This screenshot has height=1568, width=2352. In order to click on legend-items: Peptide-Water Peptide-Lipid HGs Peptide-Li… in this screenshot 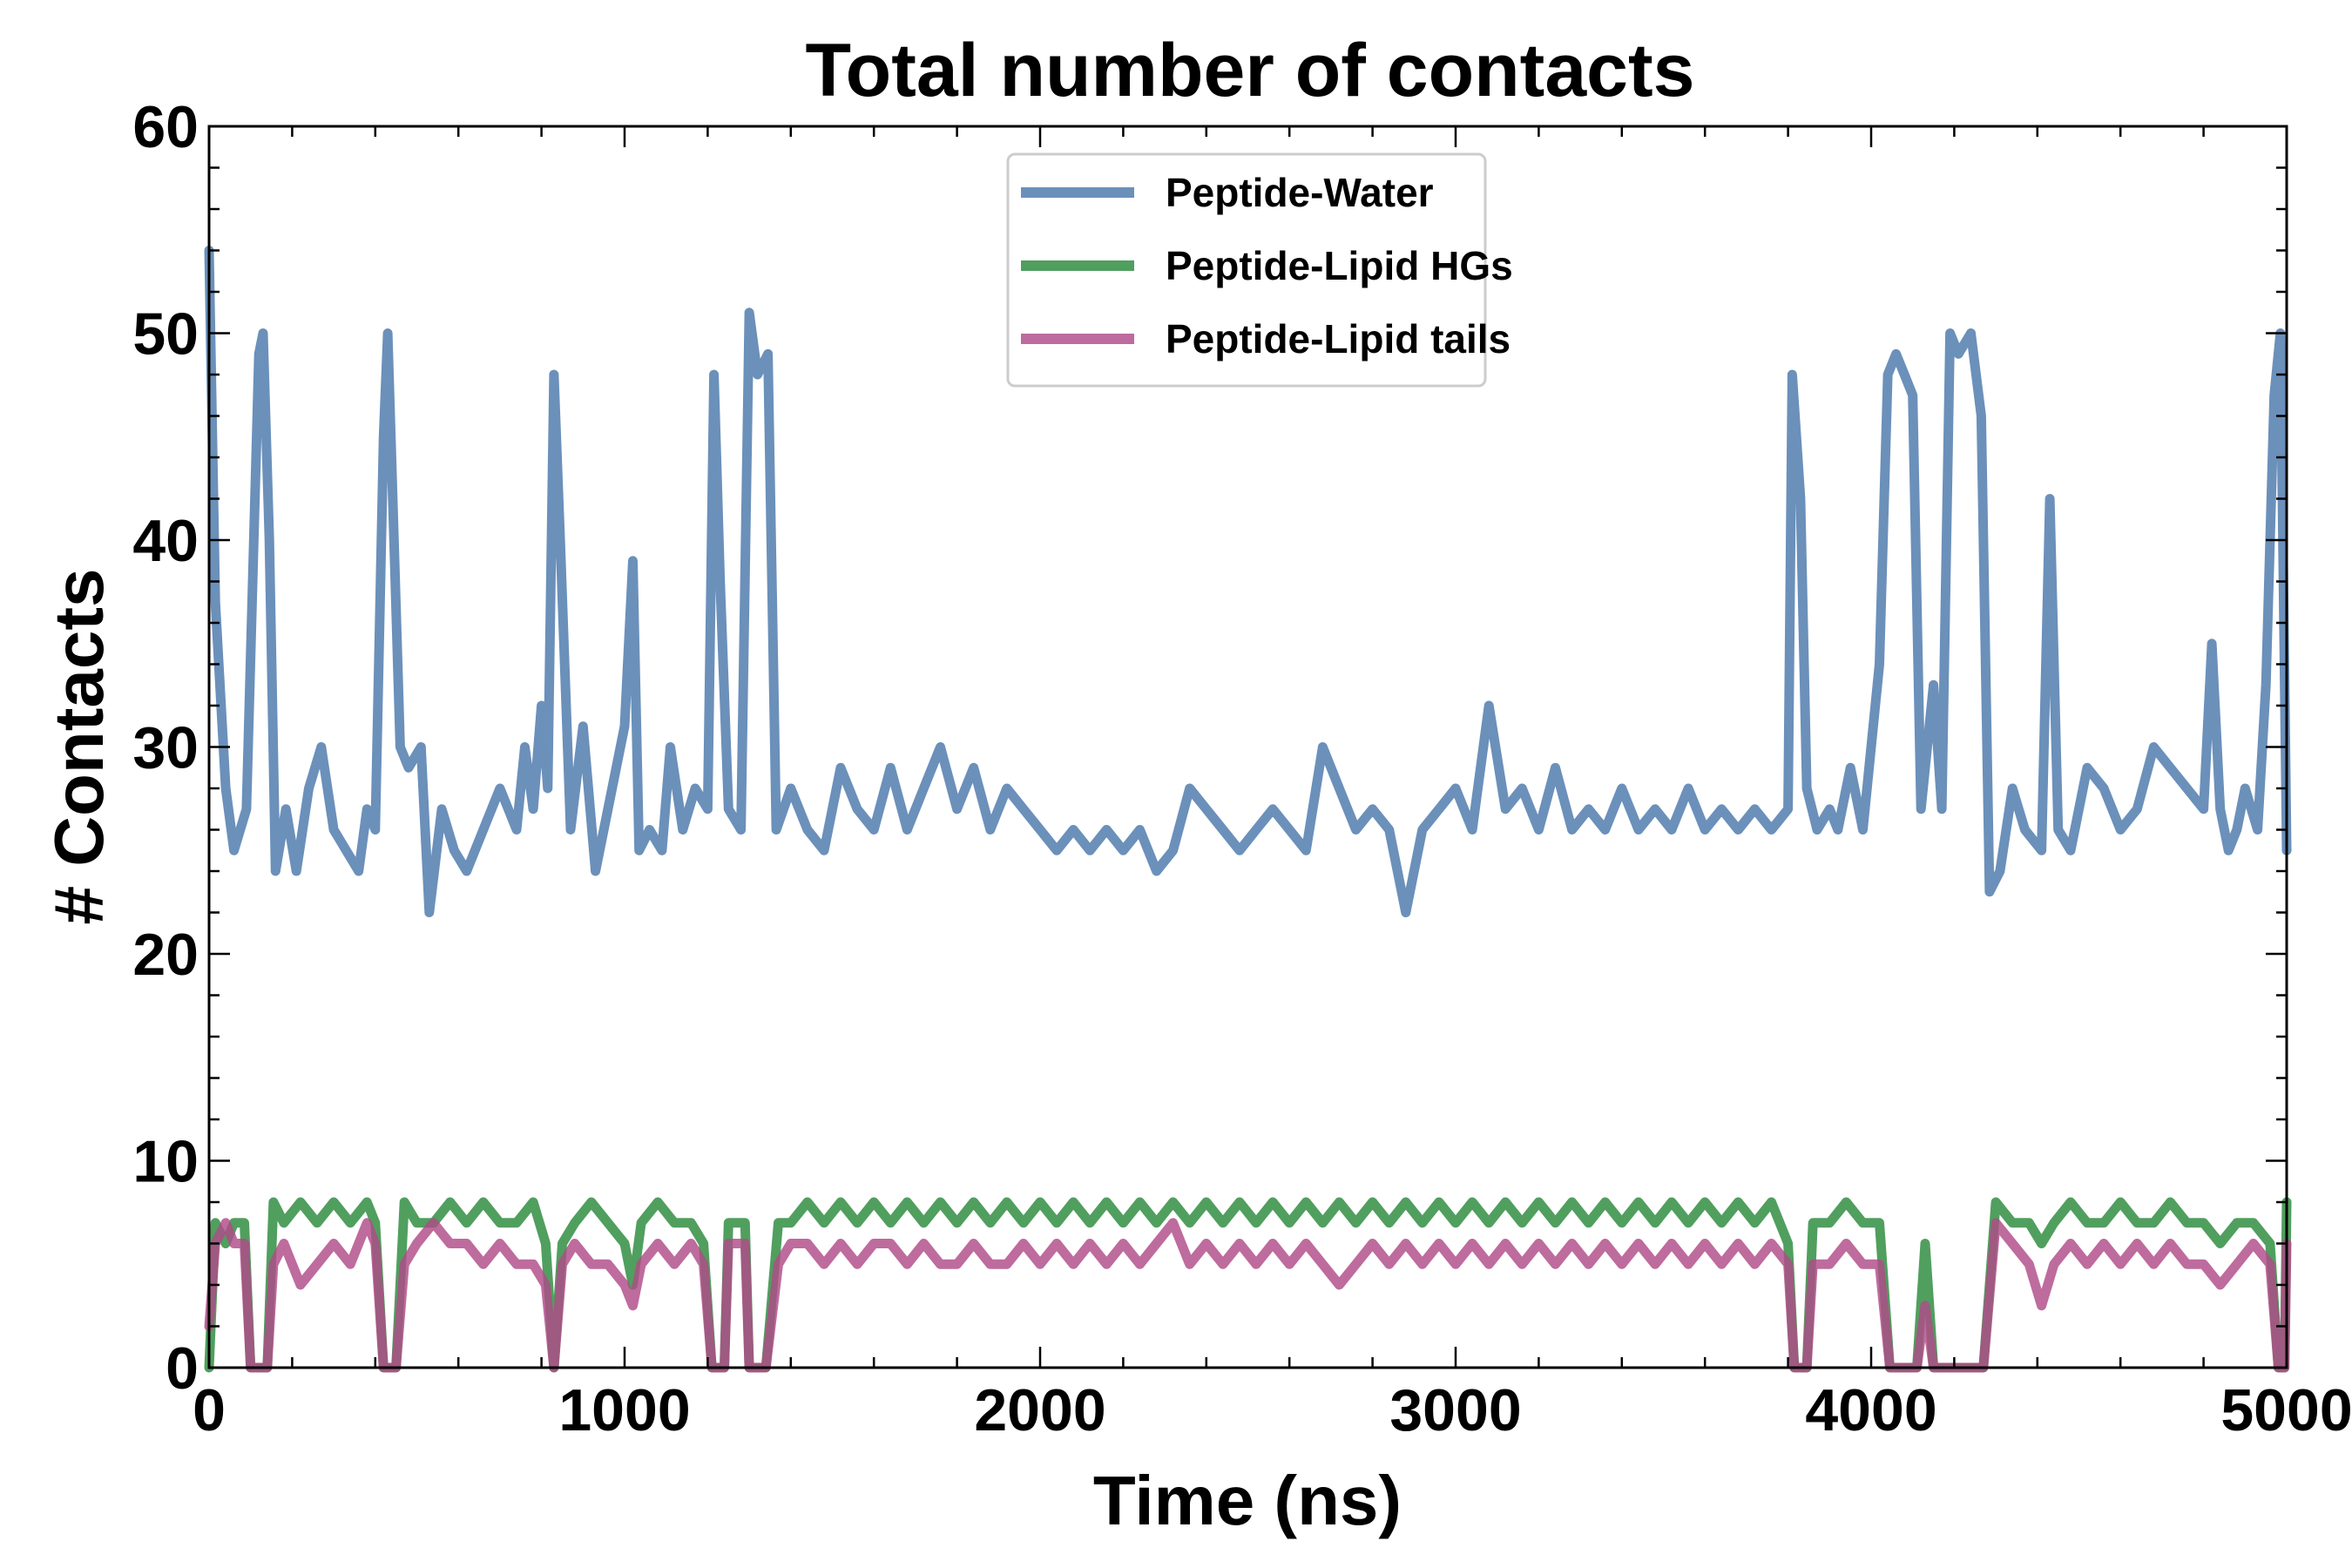, I will do `click(1267, 266)`.